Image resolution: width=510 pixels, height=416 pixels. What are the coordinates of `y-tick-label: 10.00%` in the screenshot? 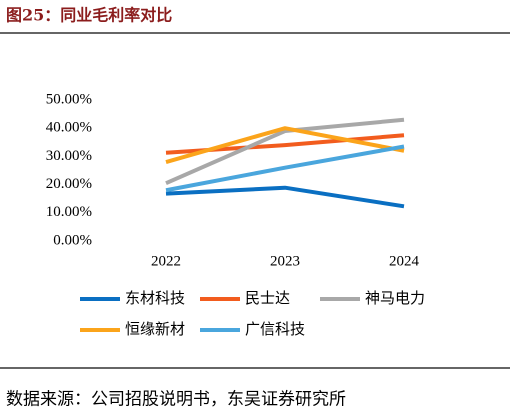 It's located at (69, 212).